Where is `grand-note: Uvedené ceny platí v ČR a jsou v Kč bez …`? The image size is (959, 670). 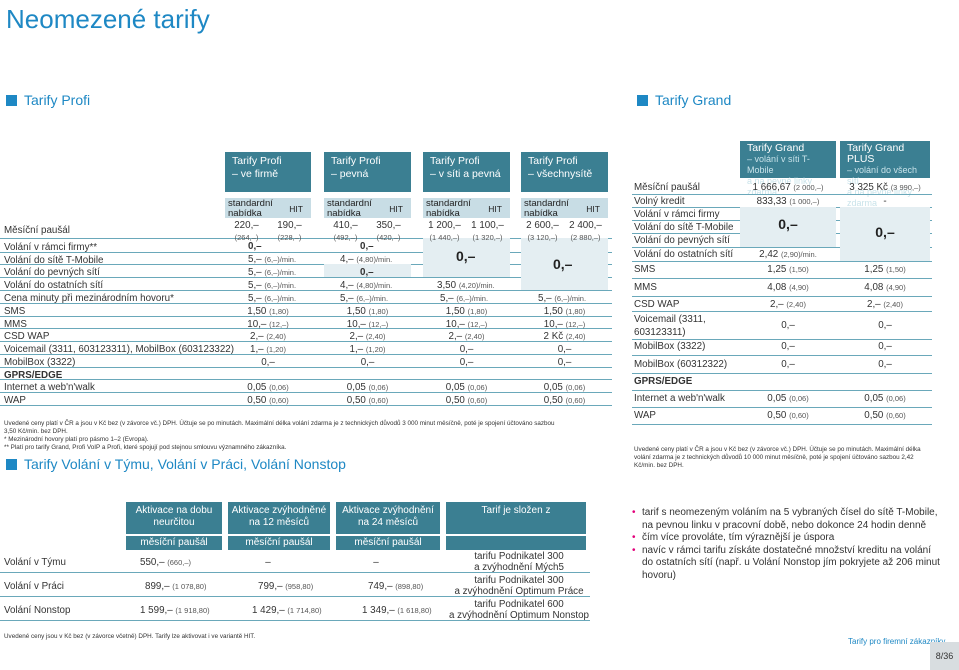
grand-note: Uvedené ceny platí v ČR a jsou v Kč bez … is located at coordinates (777, 457).